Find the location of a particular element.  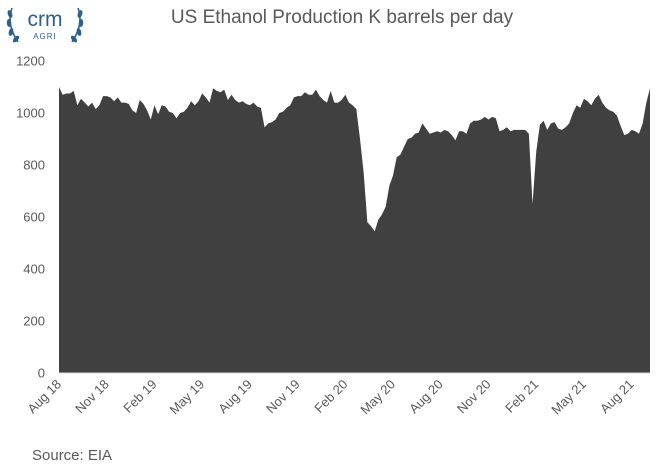

x-tick-label: Aug 19 is located at coordinates (235, 397).